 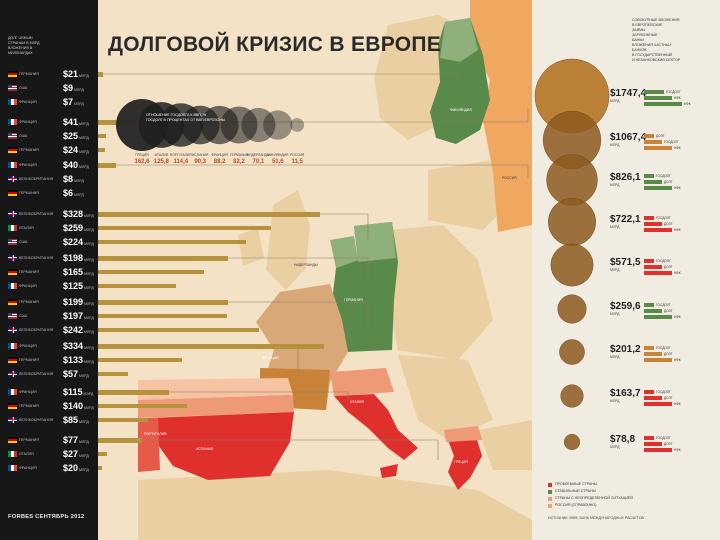 What do you see at coordinates (24, 43) in the screenshot?
I see `sidebar-note-line: СТРАНАМ В МЛРД` at bounding box center [24, 43].